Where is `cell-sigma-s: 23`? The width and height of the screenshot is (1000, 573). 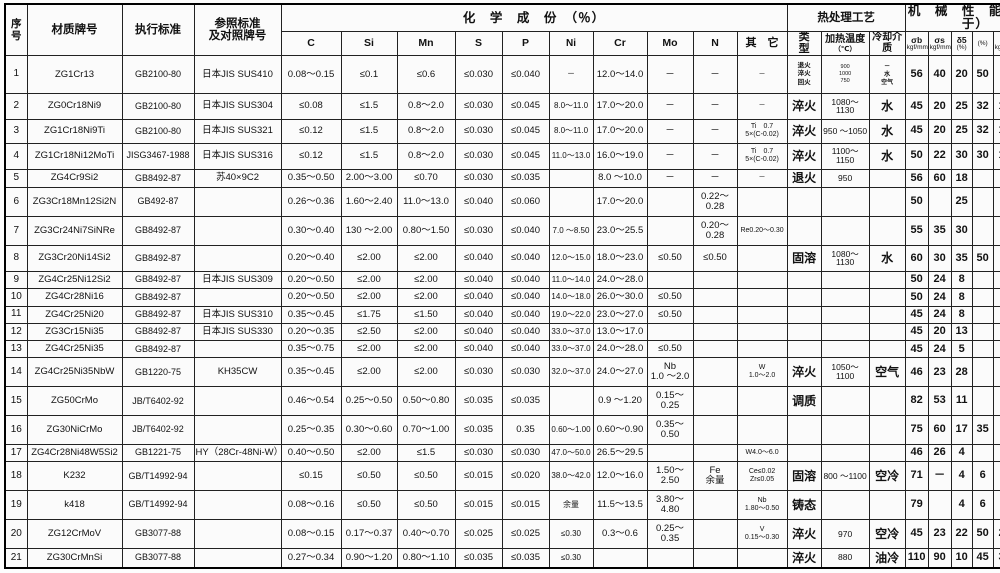 cell-sigma-s: 23 is located at coordinates (939, 534).